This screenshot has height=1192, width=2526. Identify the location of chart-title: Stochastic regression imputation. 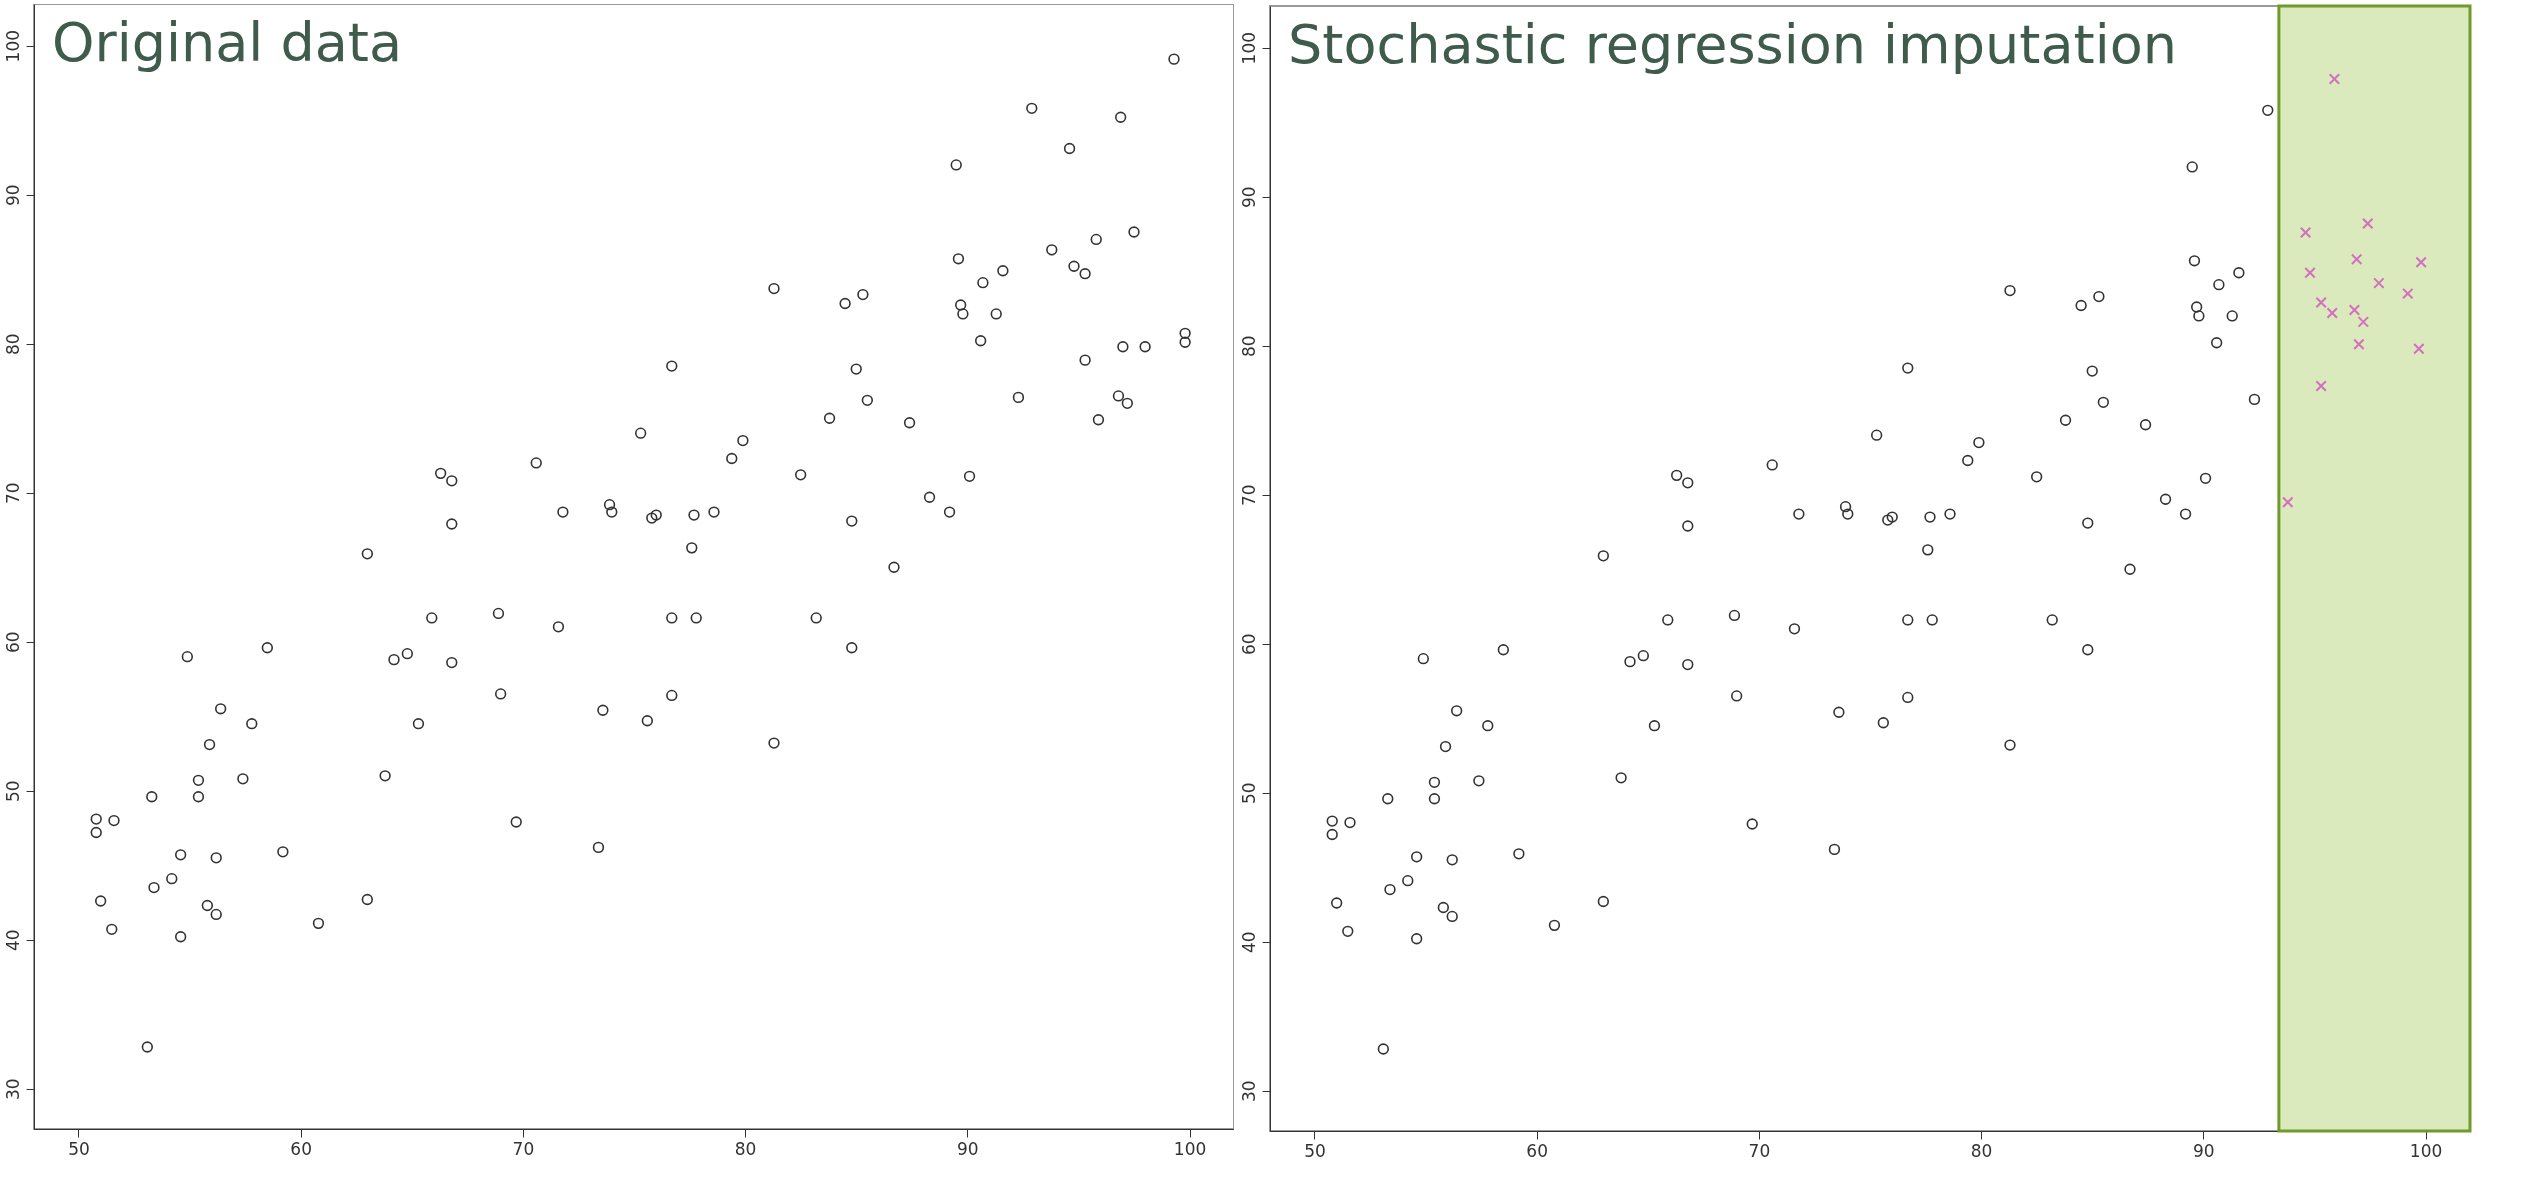
(1732, 44).